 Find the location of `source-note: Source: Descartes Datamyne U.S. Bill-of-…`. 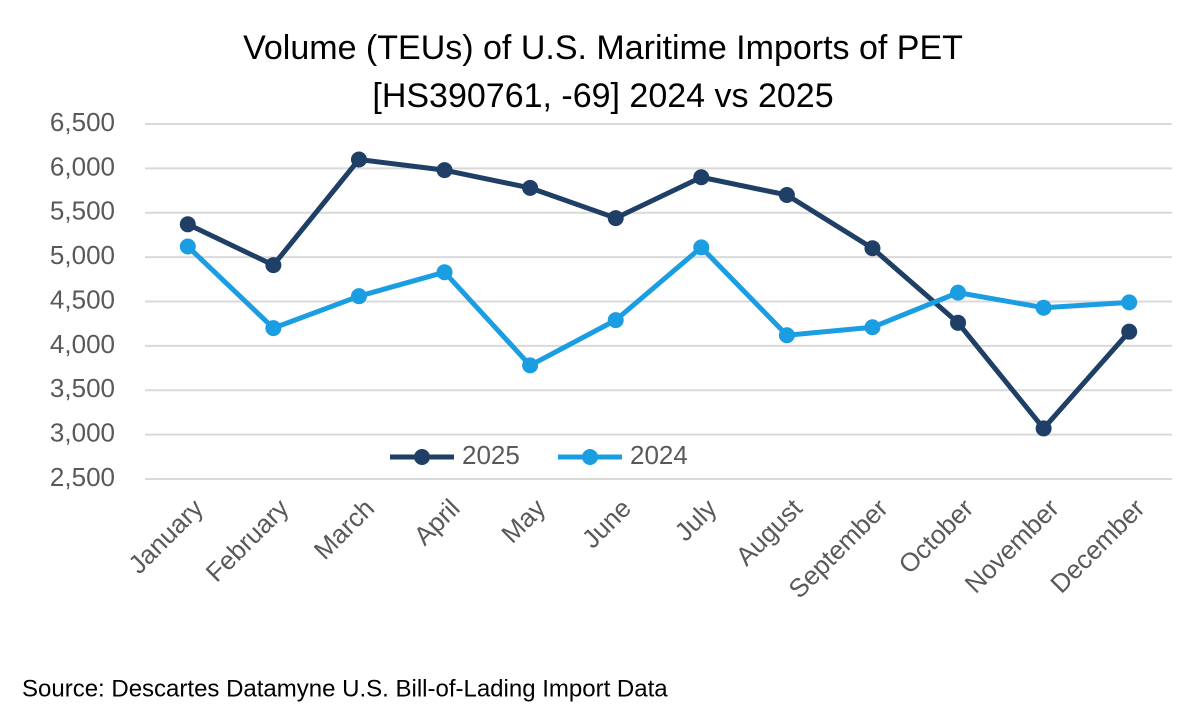

source-note: Source: Descartes Datamyne U.S. Bill-of-… is located at coordinates (345, 688).